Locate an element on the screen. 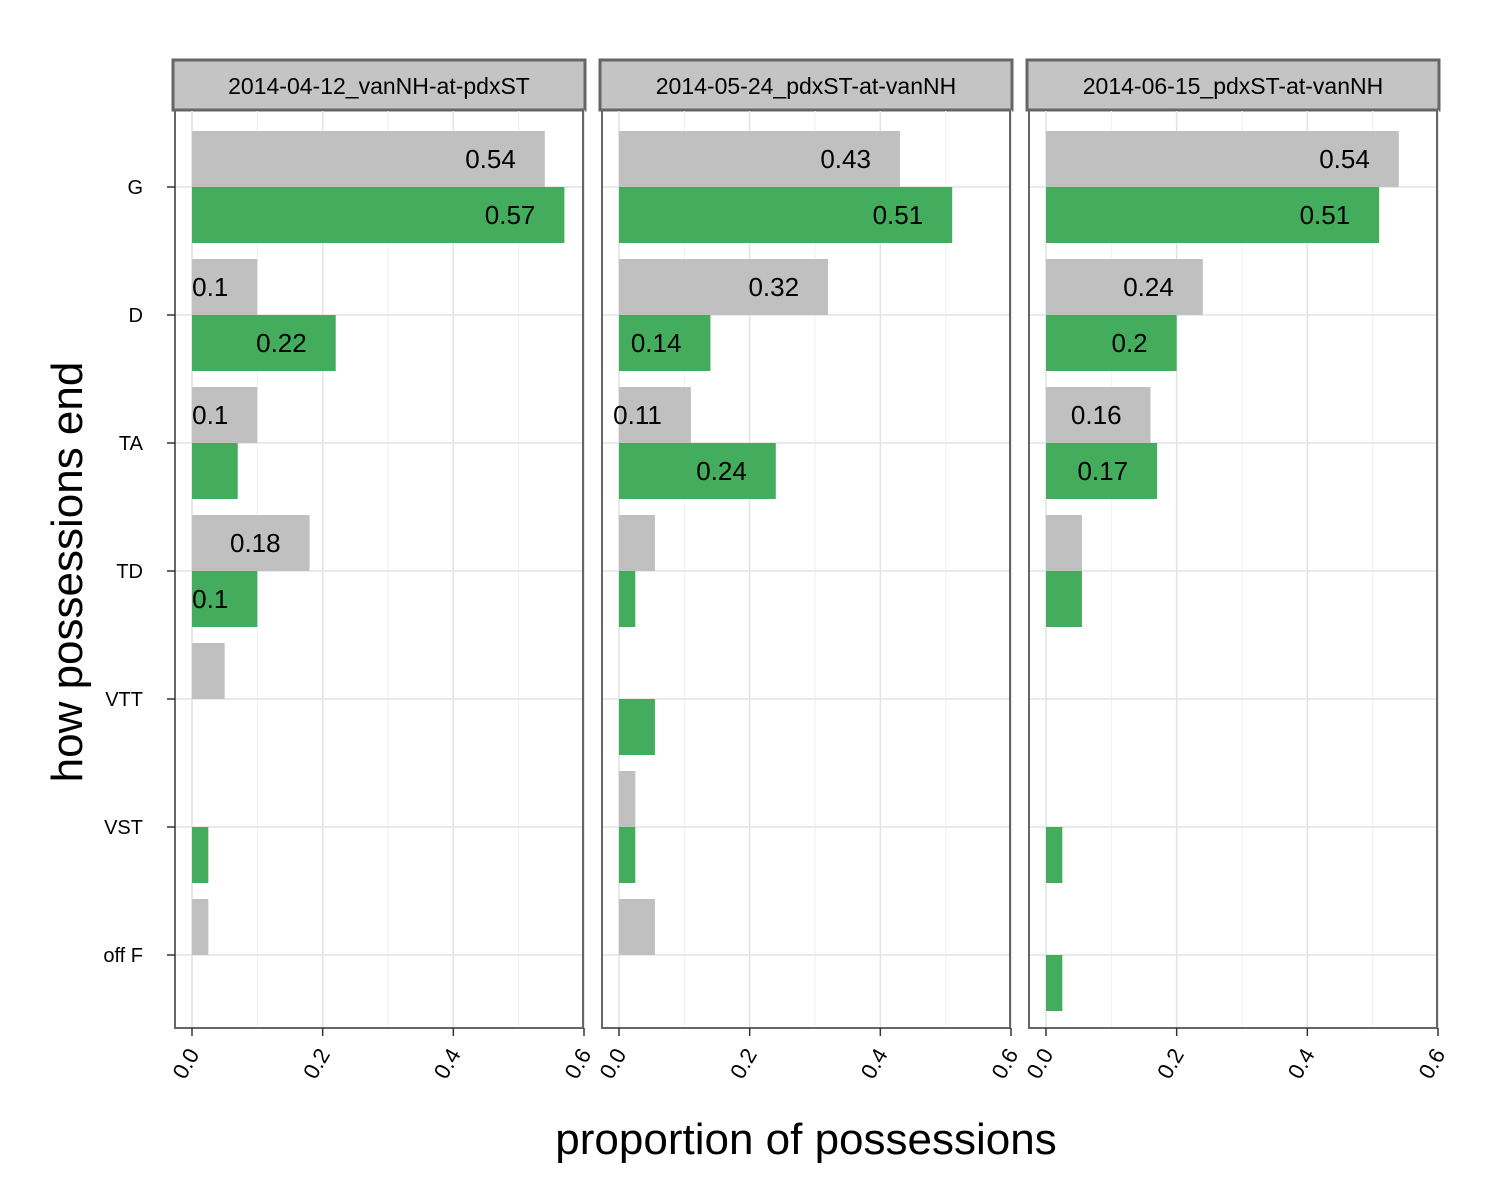 The height and width of the screenshot is (1200, 1500). y-category-labels: G D TA TD VTT VST off F is located at coordinates (139, 572).